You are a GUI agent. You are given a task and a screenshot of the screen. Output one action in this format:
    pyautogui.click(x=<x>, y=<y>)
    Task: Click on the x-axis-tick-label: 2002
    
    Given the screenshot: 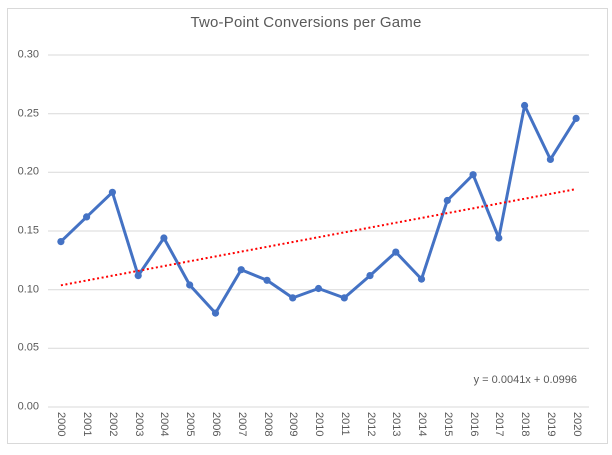 What is the action you would take?
    pyautogui.click(x=112, y=424)
    